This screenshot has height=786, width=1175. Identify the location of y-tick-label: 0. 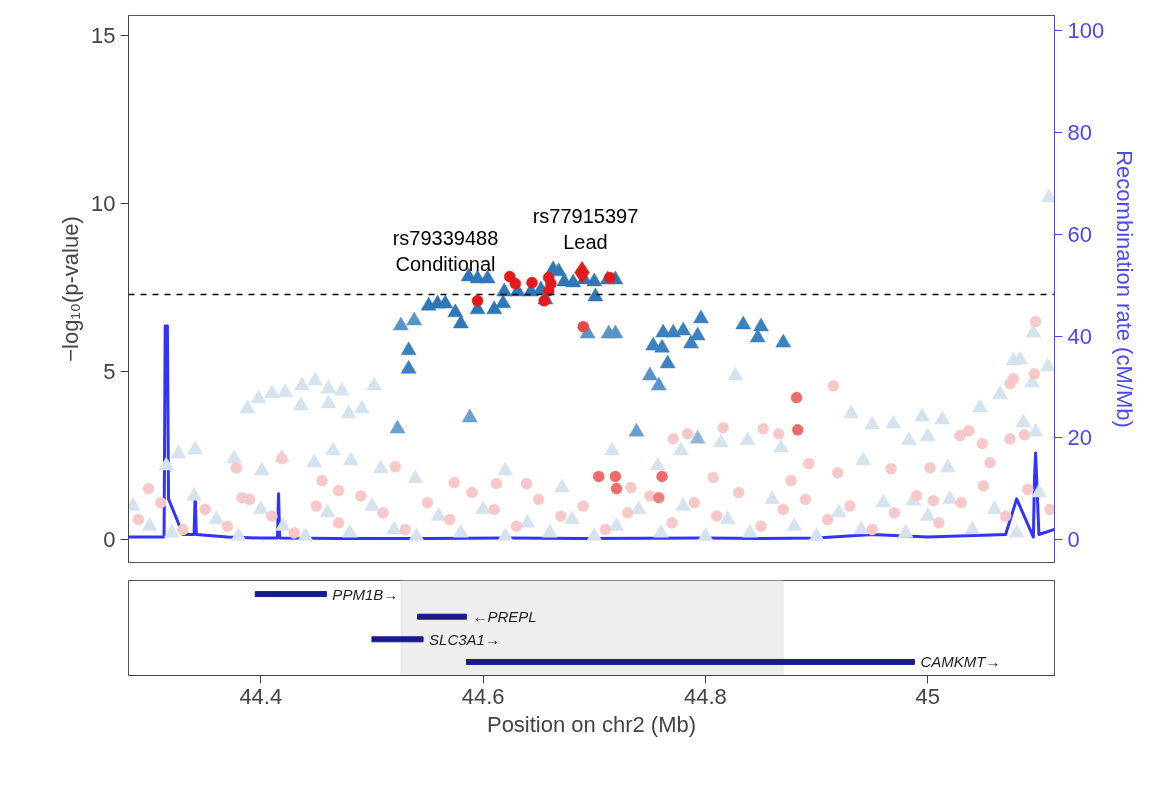
(109, 540).